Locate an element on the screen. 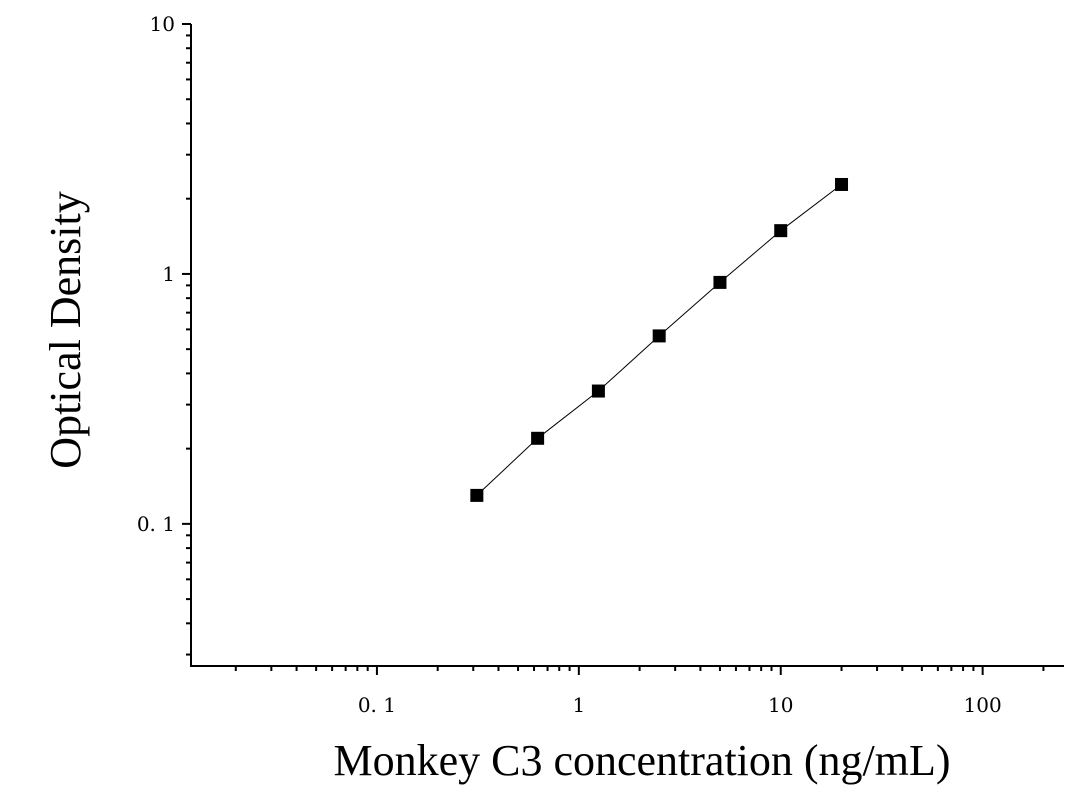 The width and height of the screenshot is (1086, 793). data-points is located at coordinates (659, 339).